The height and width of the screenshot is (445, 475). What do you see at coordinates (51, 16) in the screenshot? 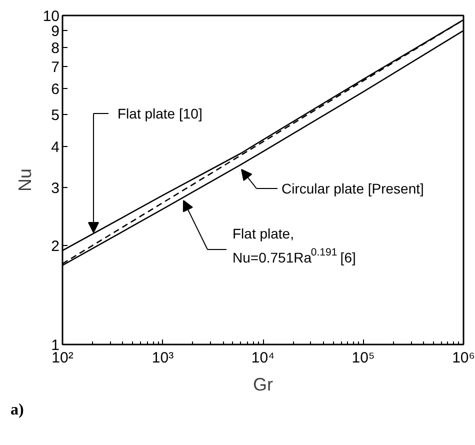
I see `y-tick-label: 10` at bounding box center [51, 16].